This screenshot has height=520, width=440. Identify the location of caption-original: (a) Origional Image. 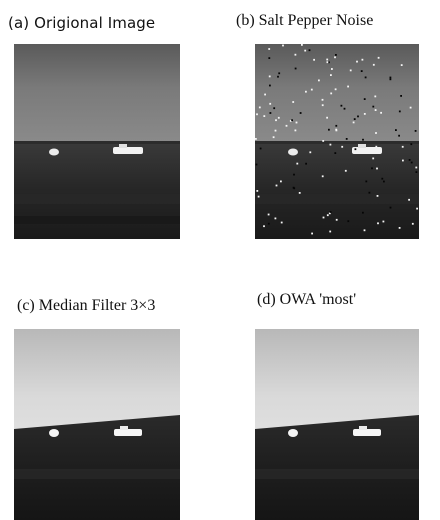
(82, 23).